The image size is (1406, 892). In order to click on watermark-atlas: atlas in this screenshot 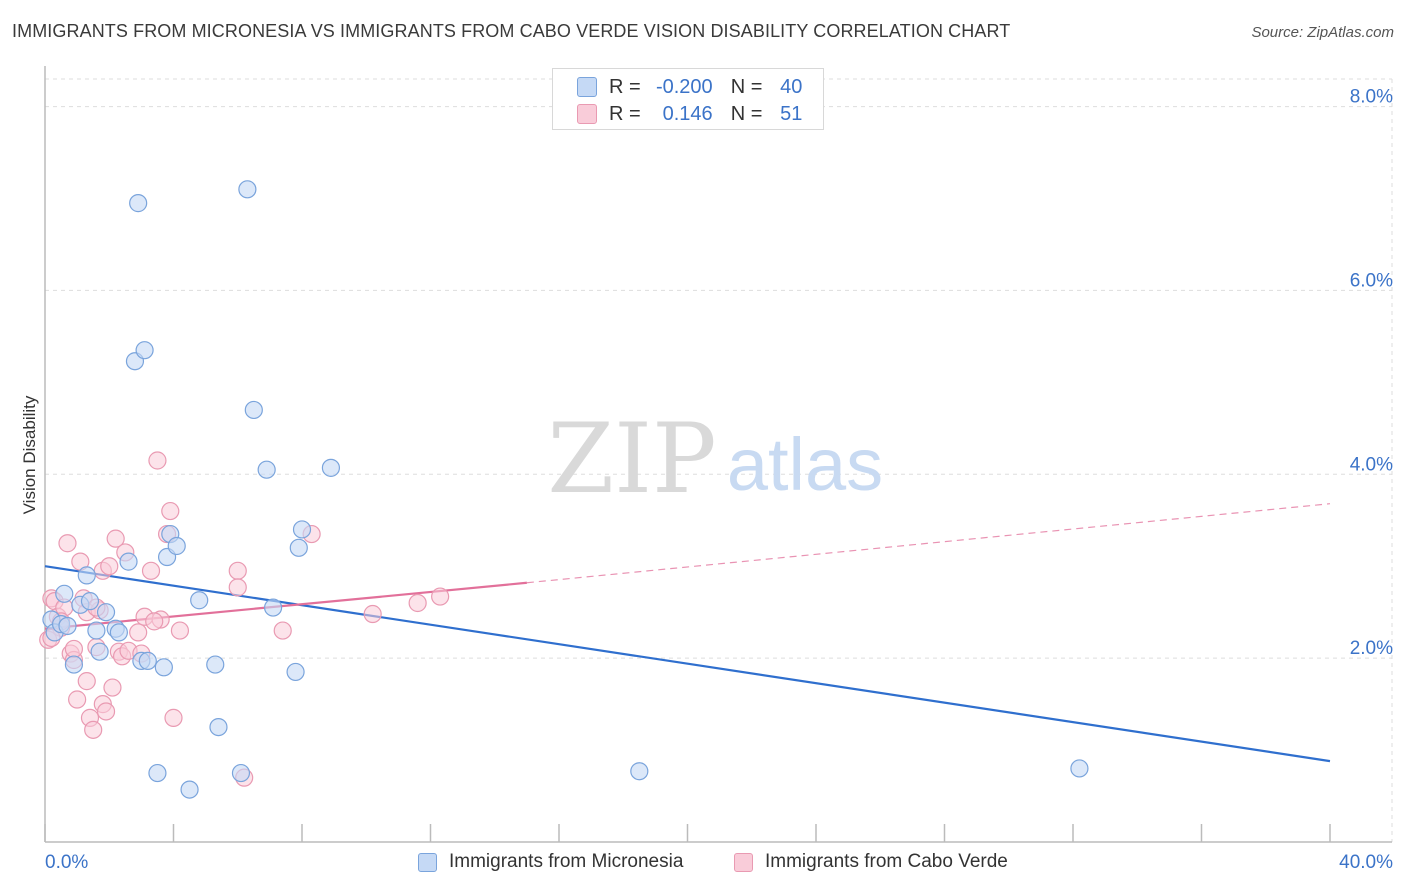, I will do `click(805, 464)`.